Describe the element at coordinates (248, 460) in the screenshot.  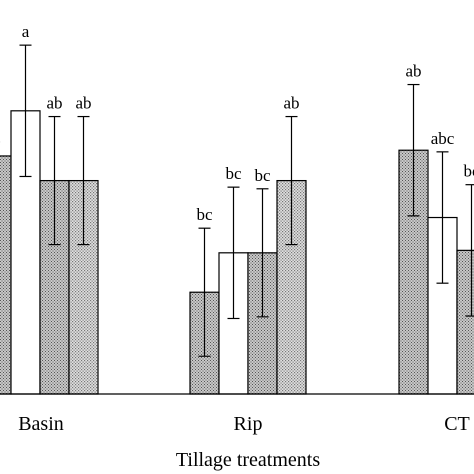
I see `x-axis-title: Tillage treatments` at that location.